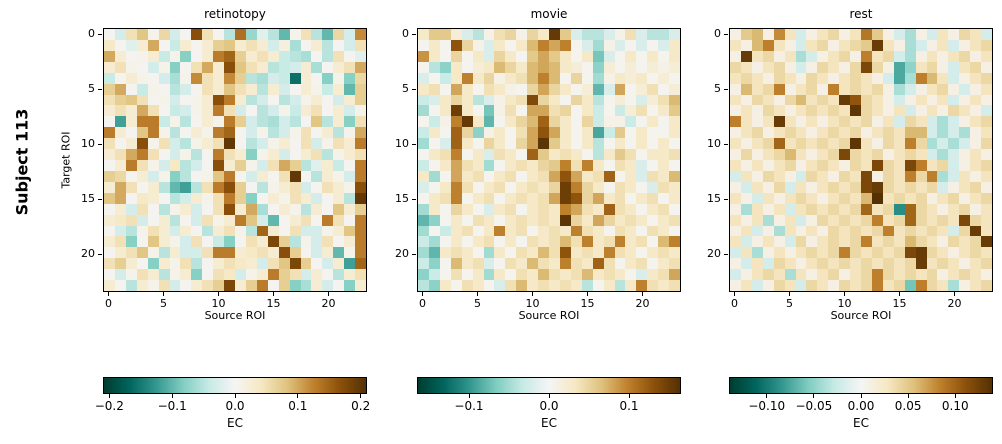 The image size is (1002, 444). Describe the element at coordinates (789, 303) in the screenshot. I see `x-tick-label: 5` at that location.